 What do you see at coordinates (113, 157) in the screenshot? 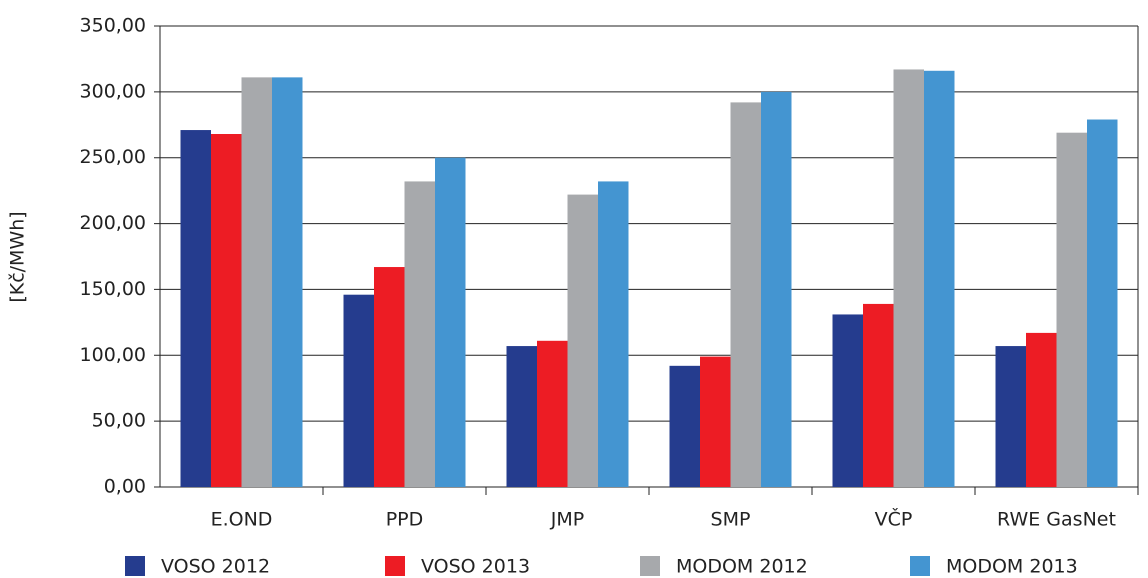
I see `y-tick-label: 250,00` at bounding box center [113, 157].